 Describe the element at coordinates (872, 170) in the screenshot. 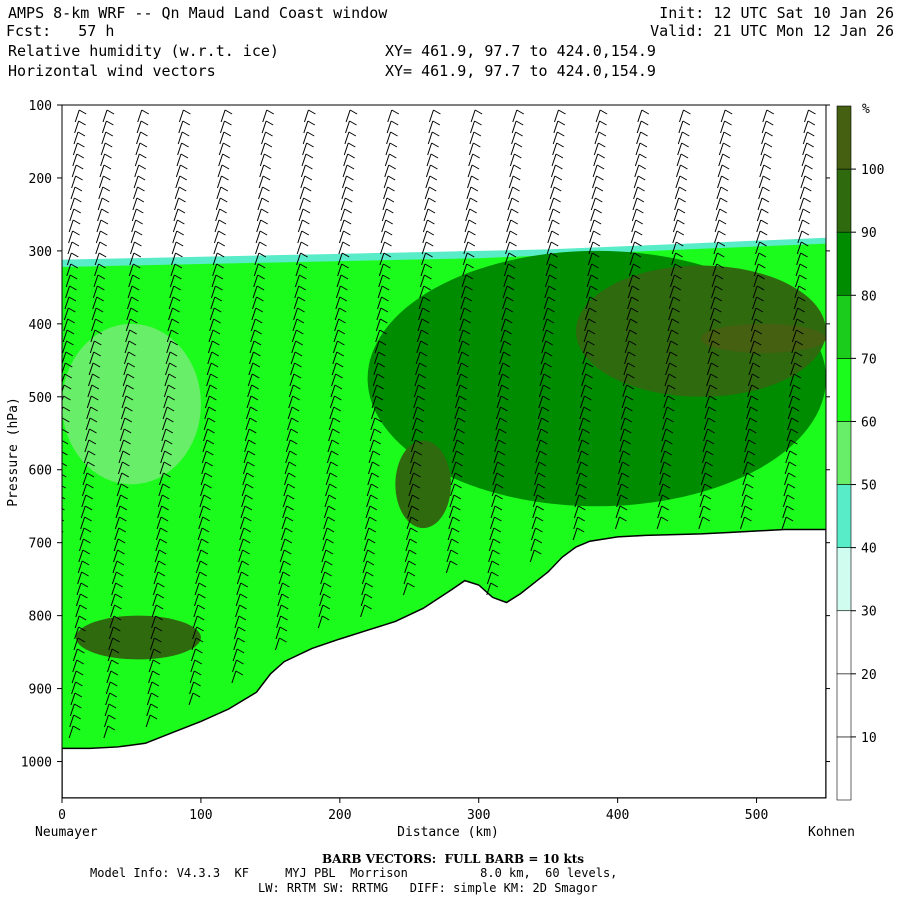

I see `colorbar-label: 100` at that location.